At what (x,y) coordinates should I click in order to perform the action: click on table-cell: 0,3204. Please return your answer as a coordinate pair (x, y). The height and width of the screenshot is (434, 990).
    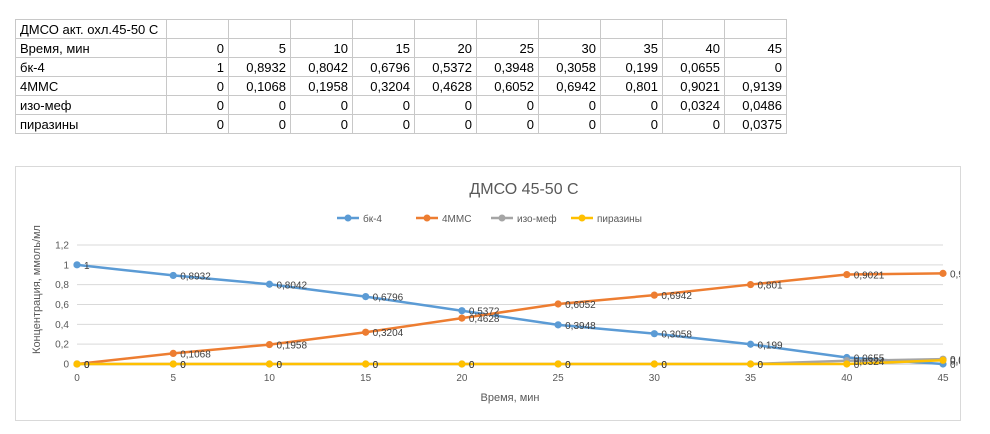
    Looking at the image, I should click on (383, 86).